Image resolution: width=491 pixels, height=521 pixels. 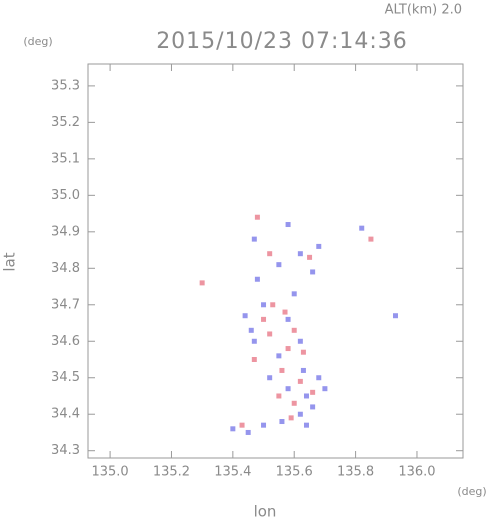 What do you see at coordinates (423, 10) in the screenshot?
I see `altitude-label: ALT(km) 2.0` at bounding box center [423, 10].